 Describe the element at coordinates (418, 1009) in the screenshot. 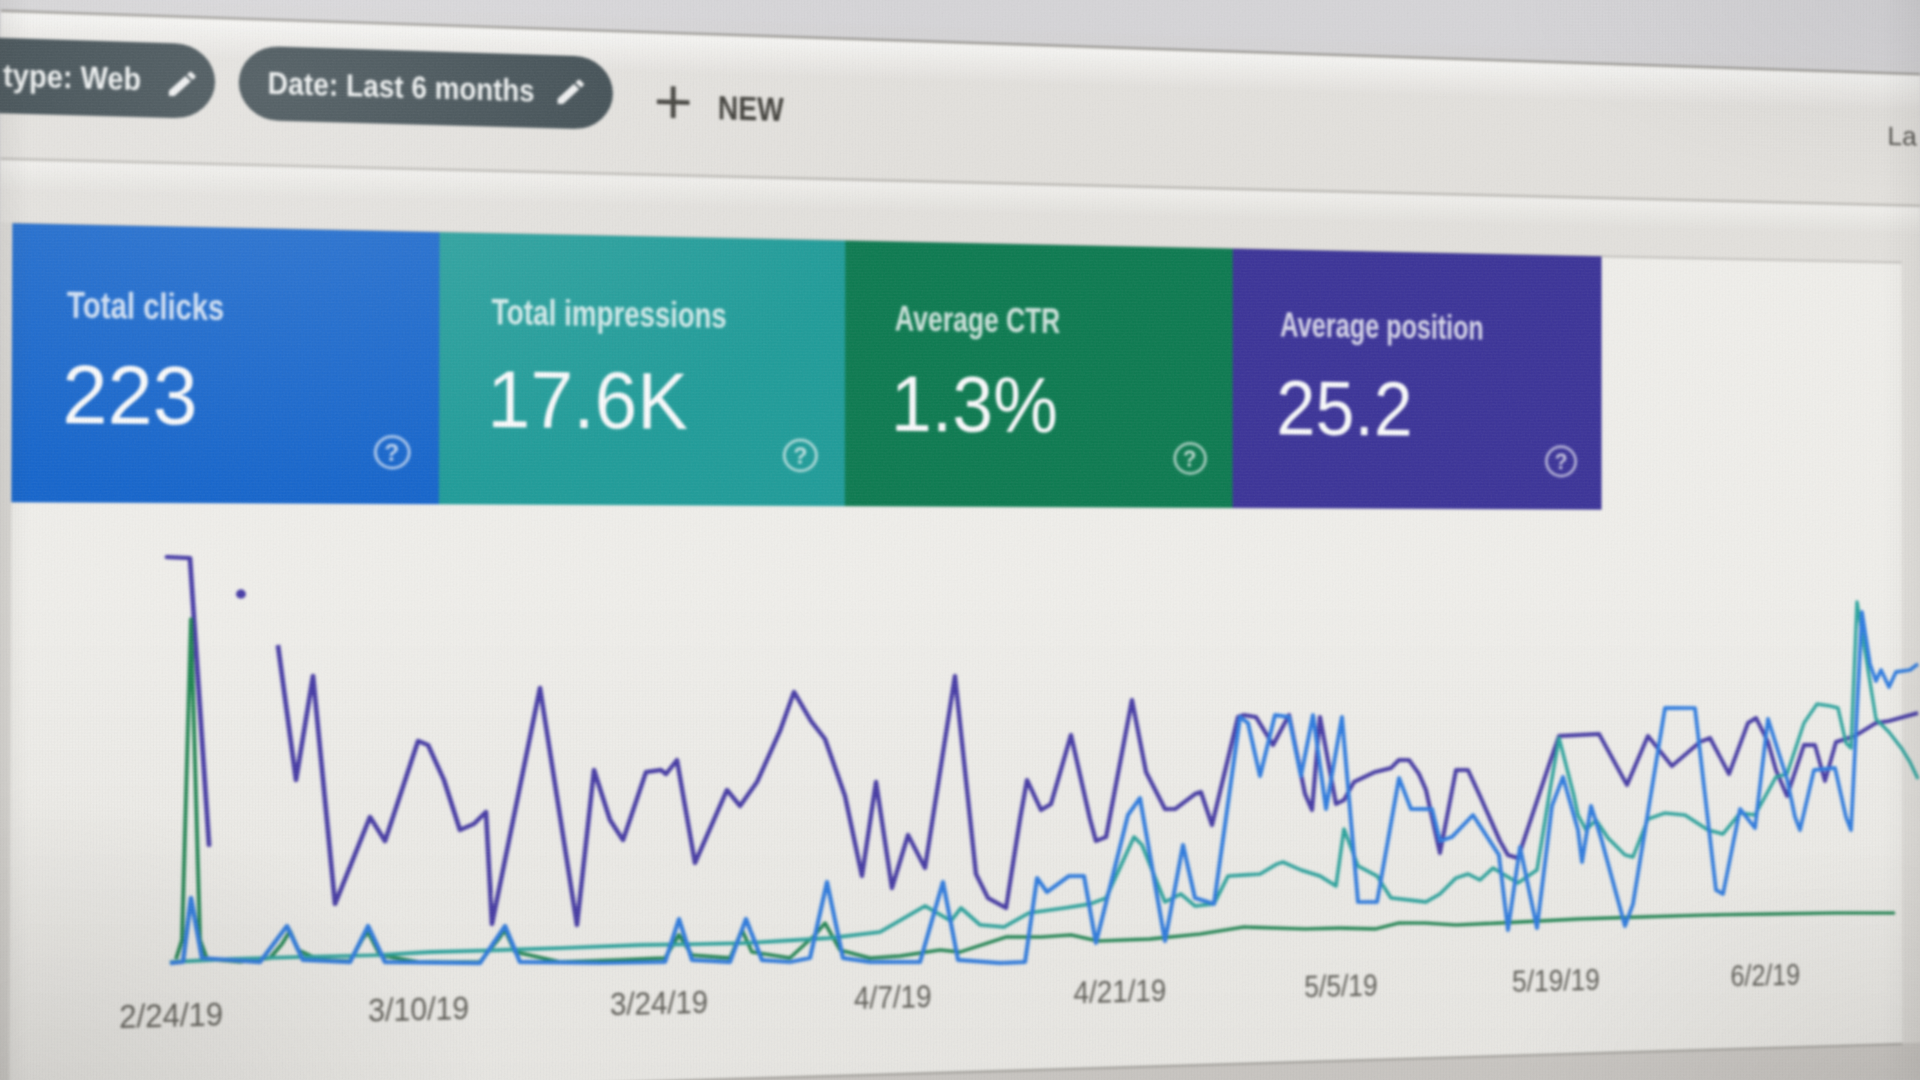

I see `svg-text: 3/10/19` at that location.